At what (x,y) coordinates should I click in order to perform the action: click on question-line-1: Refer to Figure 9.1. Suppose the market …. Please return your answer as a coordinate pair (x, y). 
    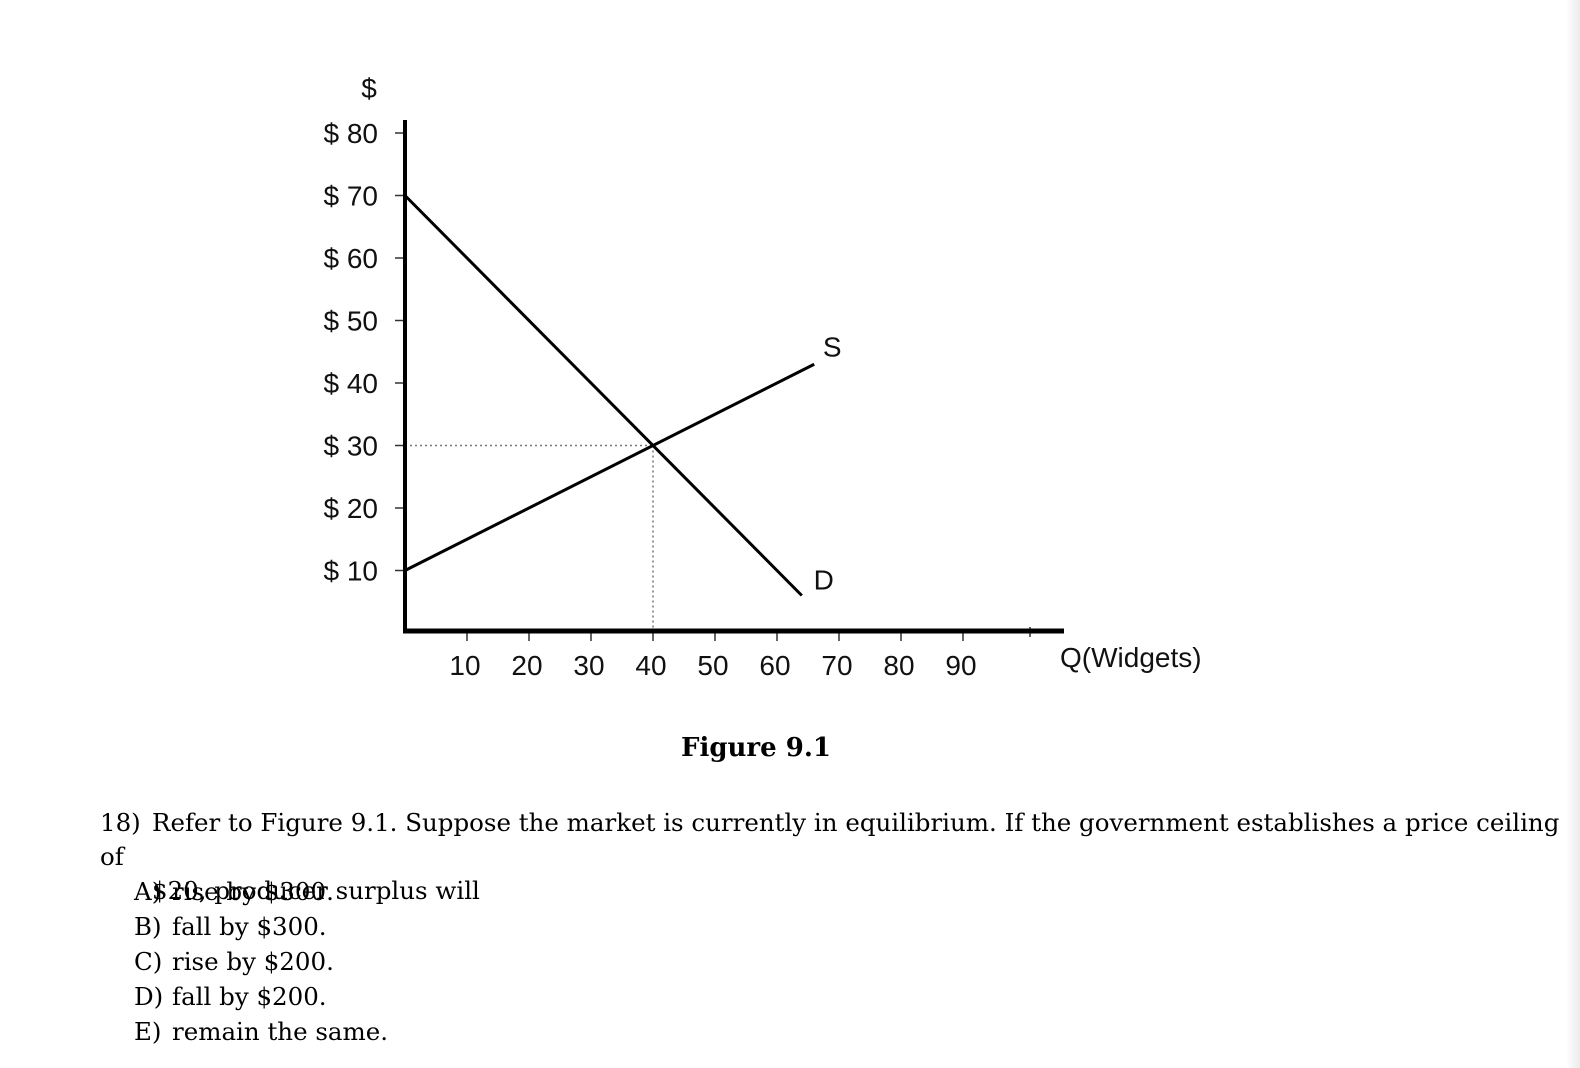
    Looking at the image, I should click on (830, 839).